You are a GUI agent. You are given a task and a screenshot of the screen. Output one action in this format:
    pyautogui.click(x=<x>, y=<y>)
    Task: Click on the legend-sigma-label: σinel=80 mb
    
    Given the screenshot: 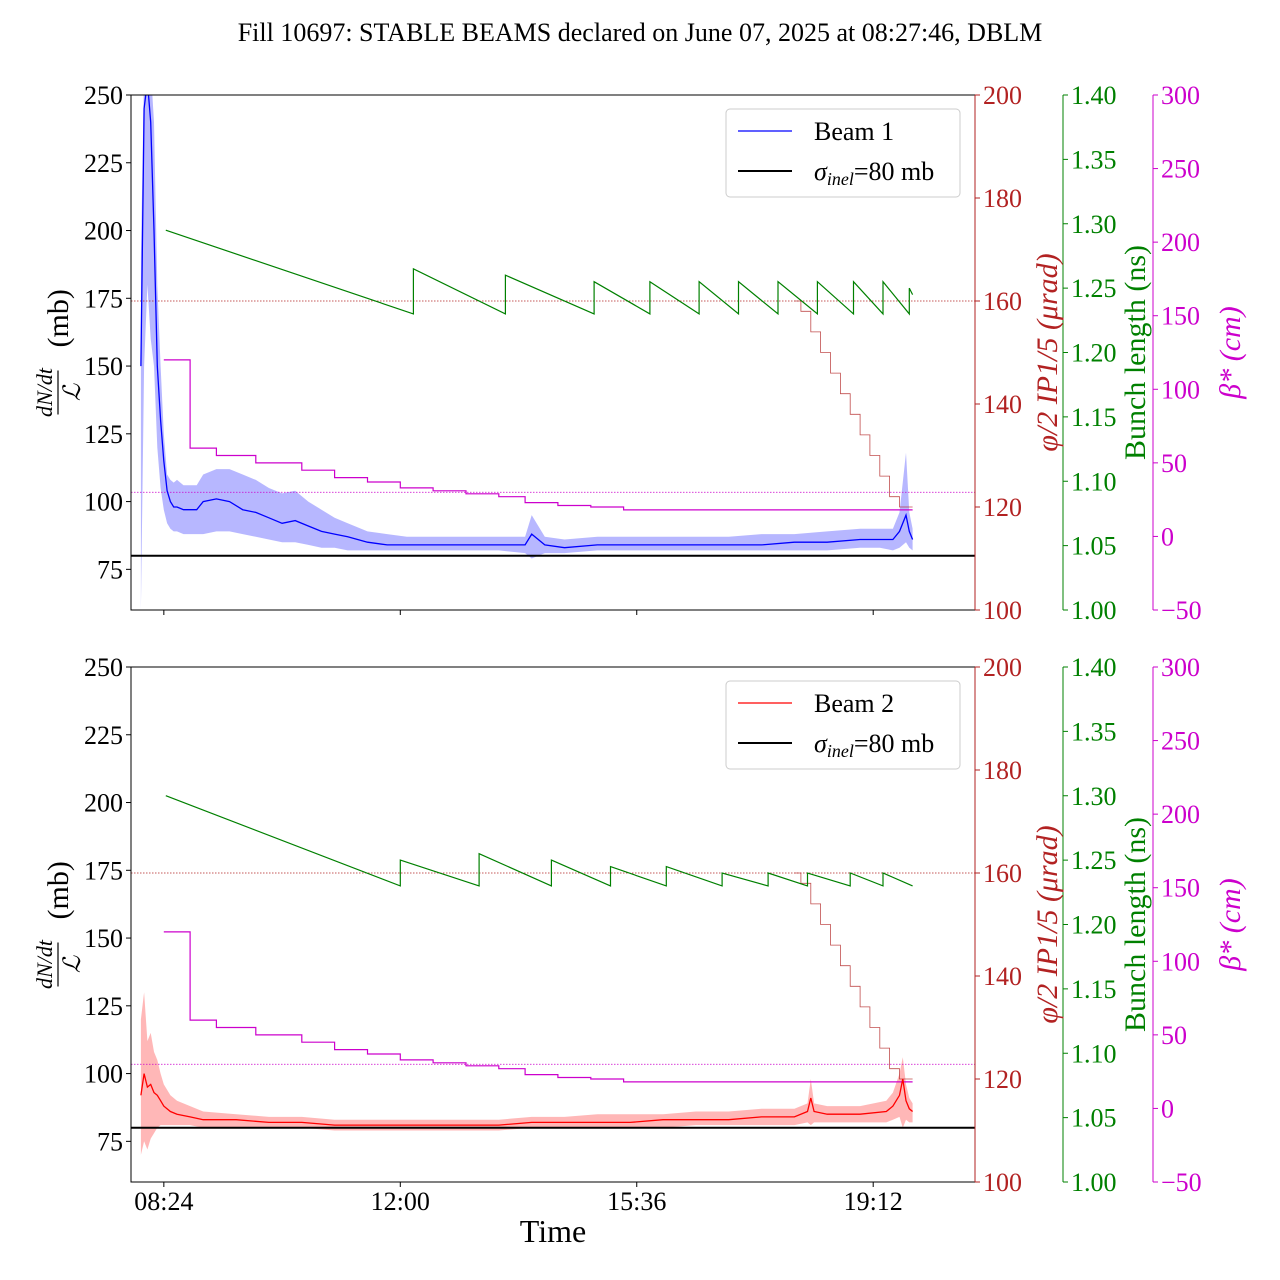 What is the action you would take?
    pyautogui.click(x=874, y=745)
    